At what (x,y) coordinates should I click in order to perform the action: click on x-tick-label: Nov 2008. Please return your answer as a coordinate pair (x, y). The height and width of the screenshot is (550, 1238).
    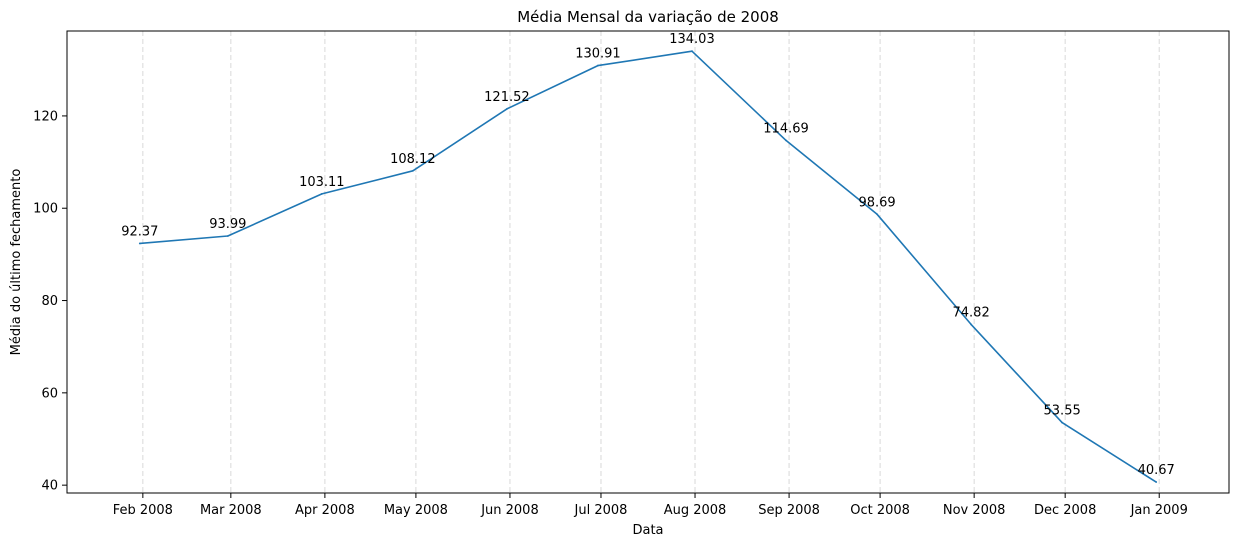
    Looking at the image, I should click on (974, 510).